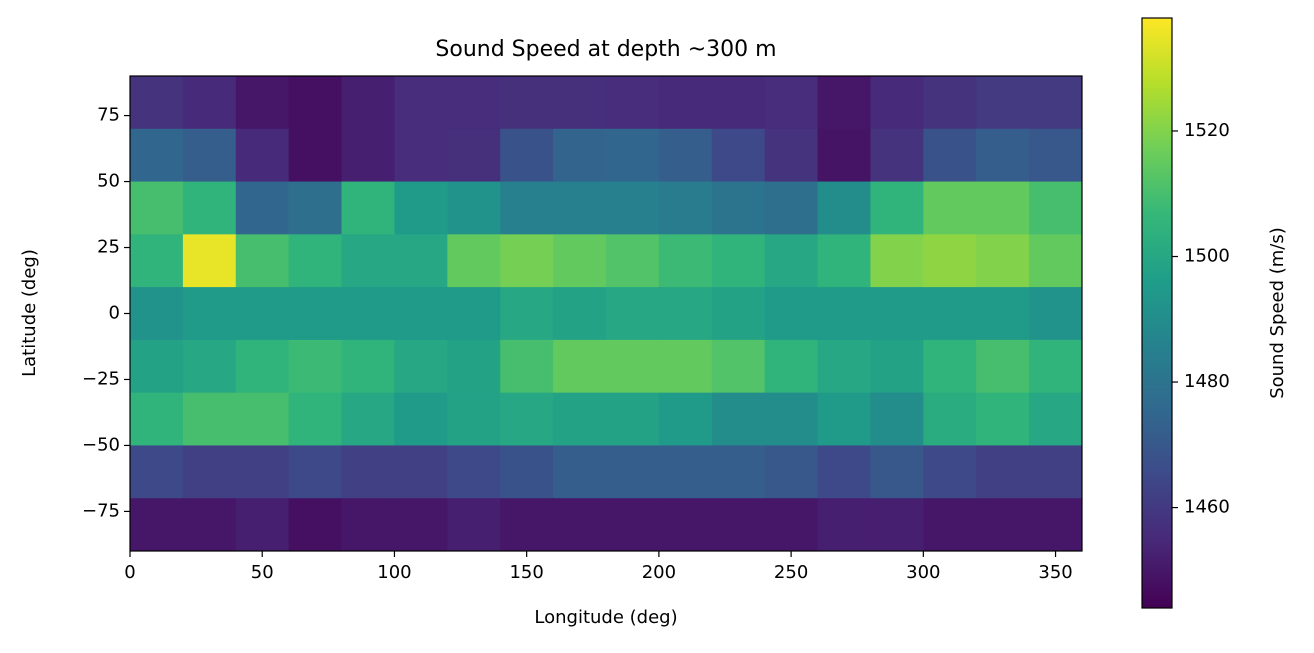  What do you see at coordinates (108, 115) in the screenshot?
I see `y-tick-label: 75` at bounding box center [108, 115].